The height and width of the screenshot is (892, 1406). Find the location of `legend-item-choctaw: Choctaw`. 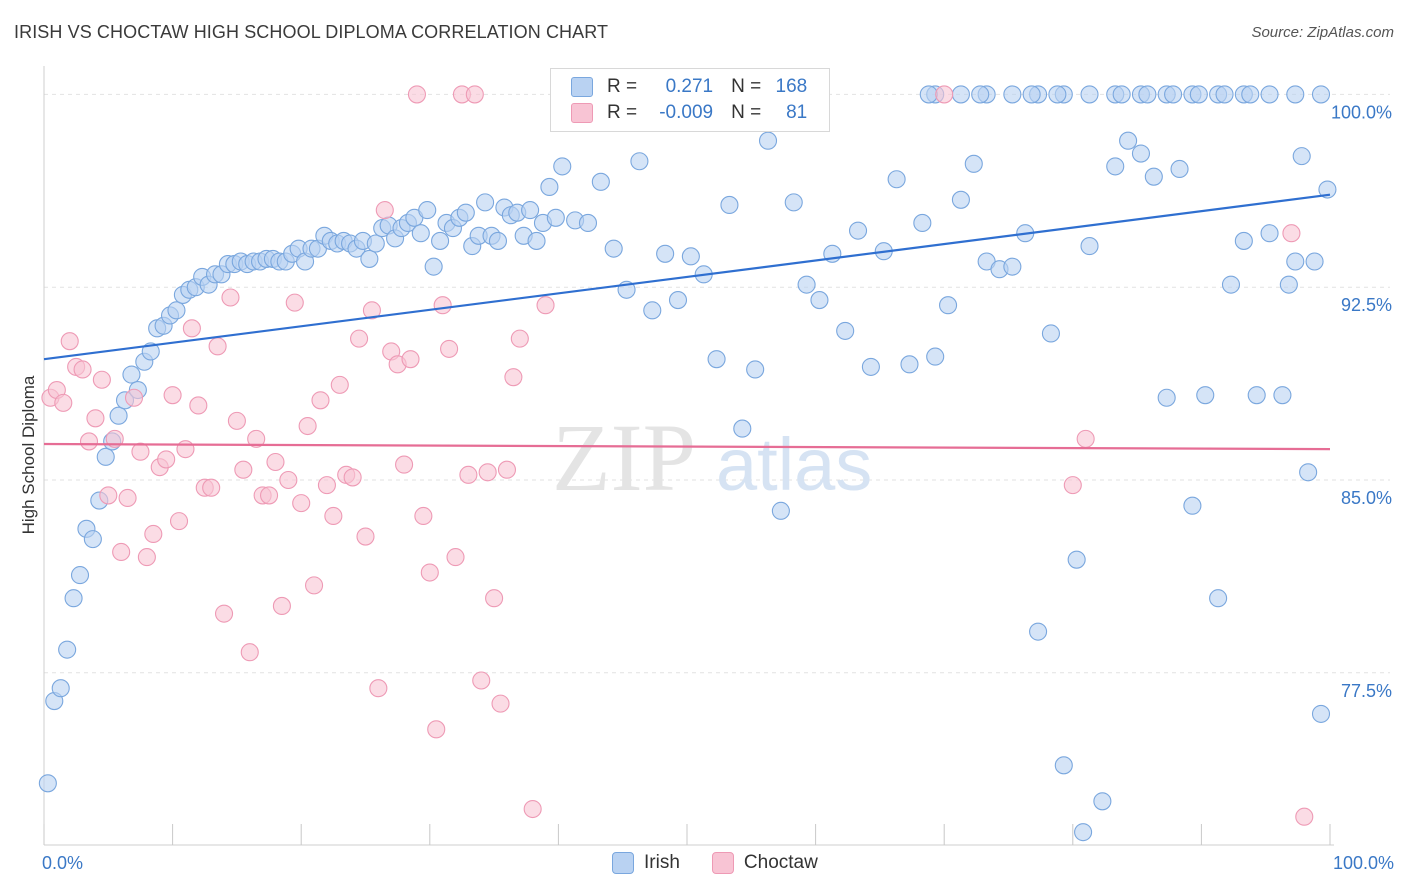

legend-item-choctaw: Choctaw is located at coordinates (764, 863).